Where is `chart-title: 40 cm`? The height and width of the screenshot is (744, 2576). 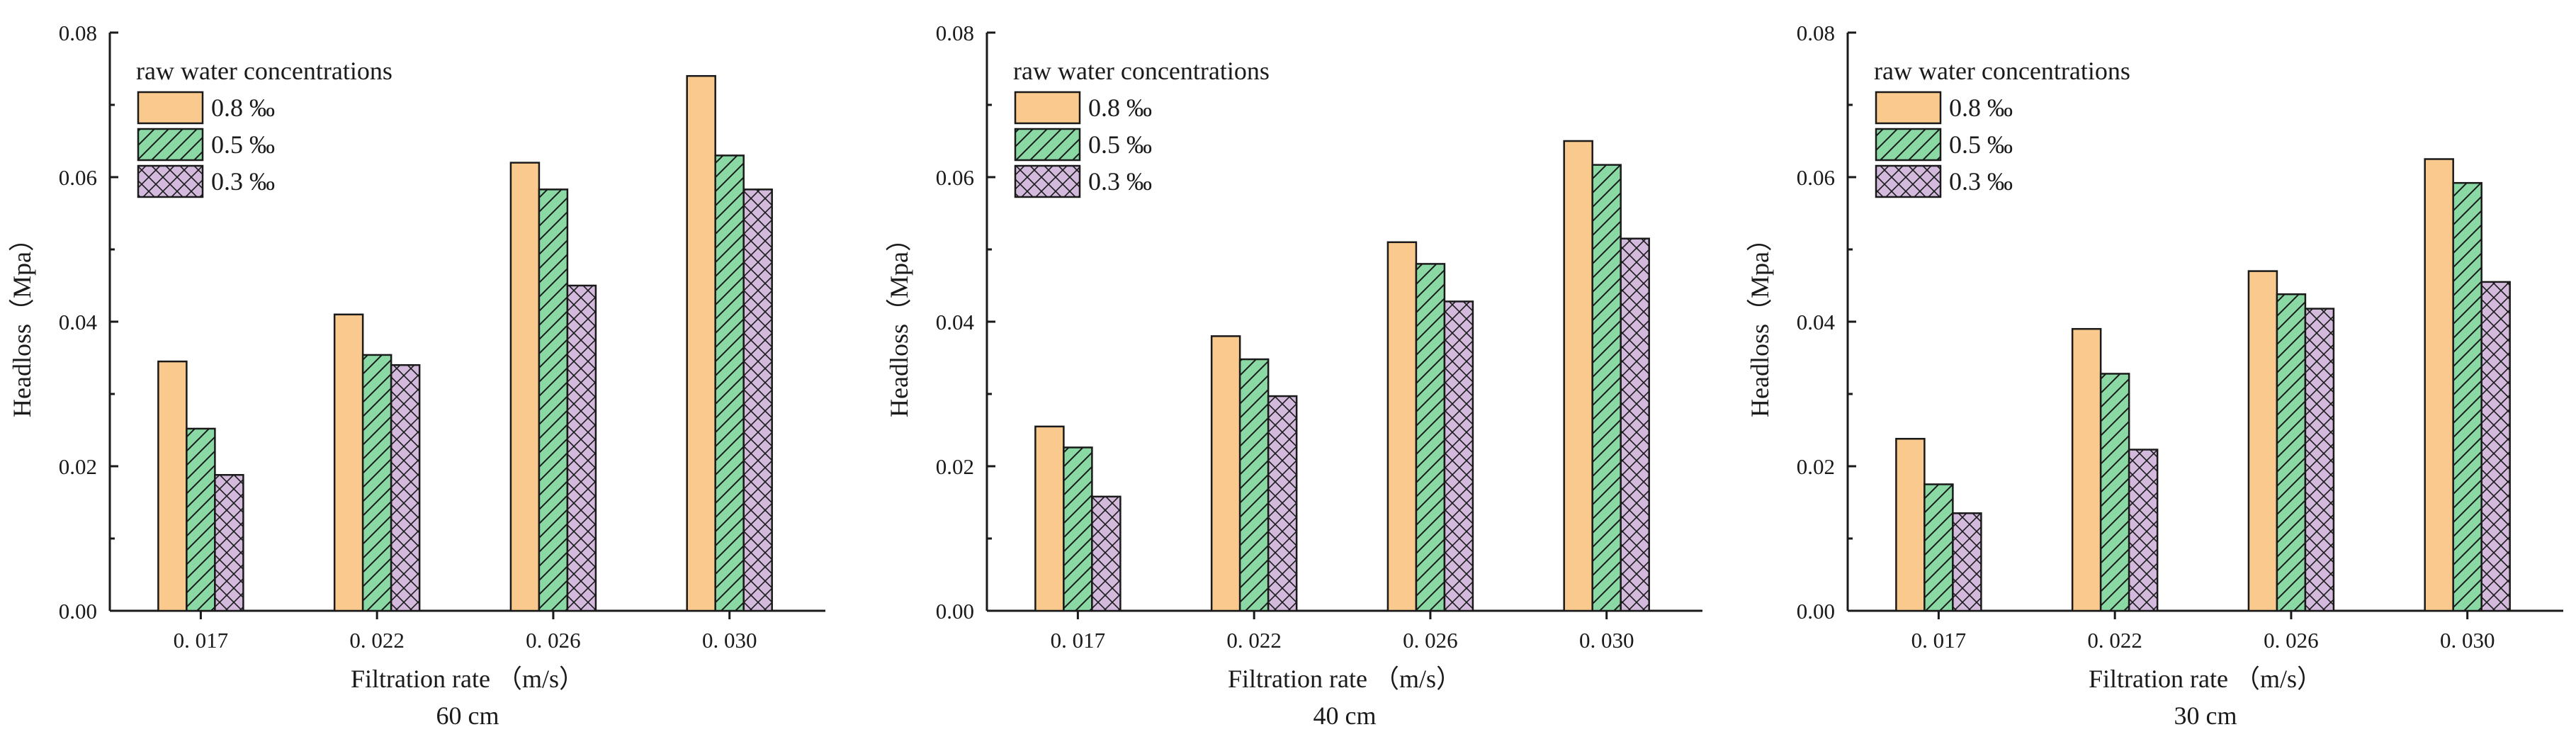 chart-title: 40 cm is located at coordinates (1345, 715).